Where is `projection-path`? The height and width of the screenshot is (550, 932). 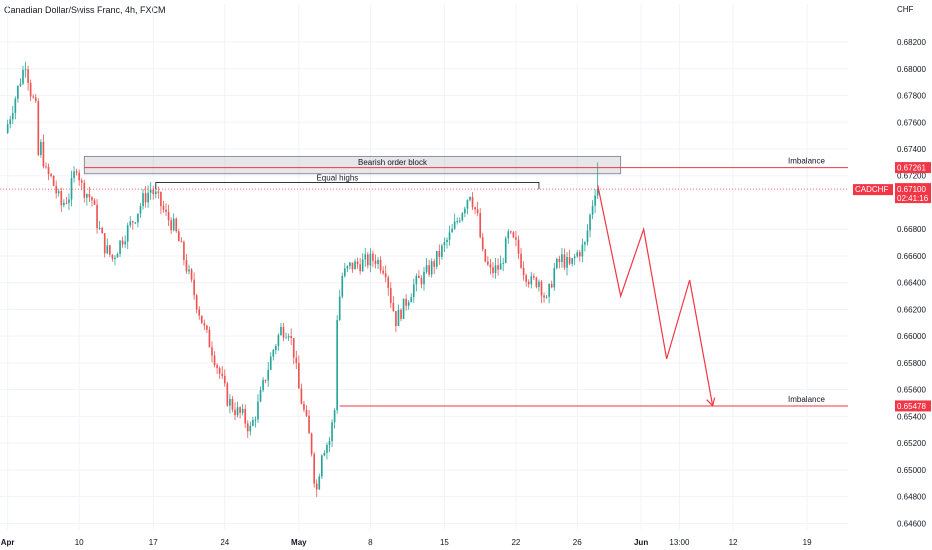
projection-path is located at coordinates (655, 295).